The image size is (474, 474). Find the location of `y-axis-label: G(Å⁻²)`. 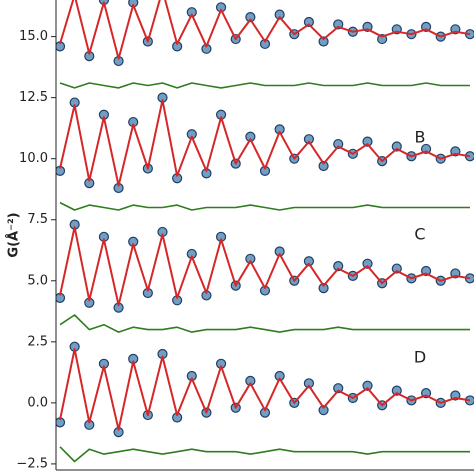

y-axis-label: G(Å⁻²) is located at coordinates (14, 234).